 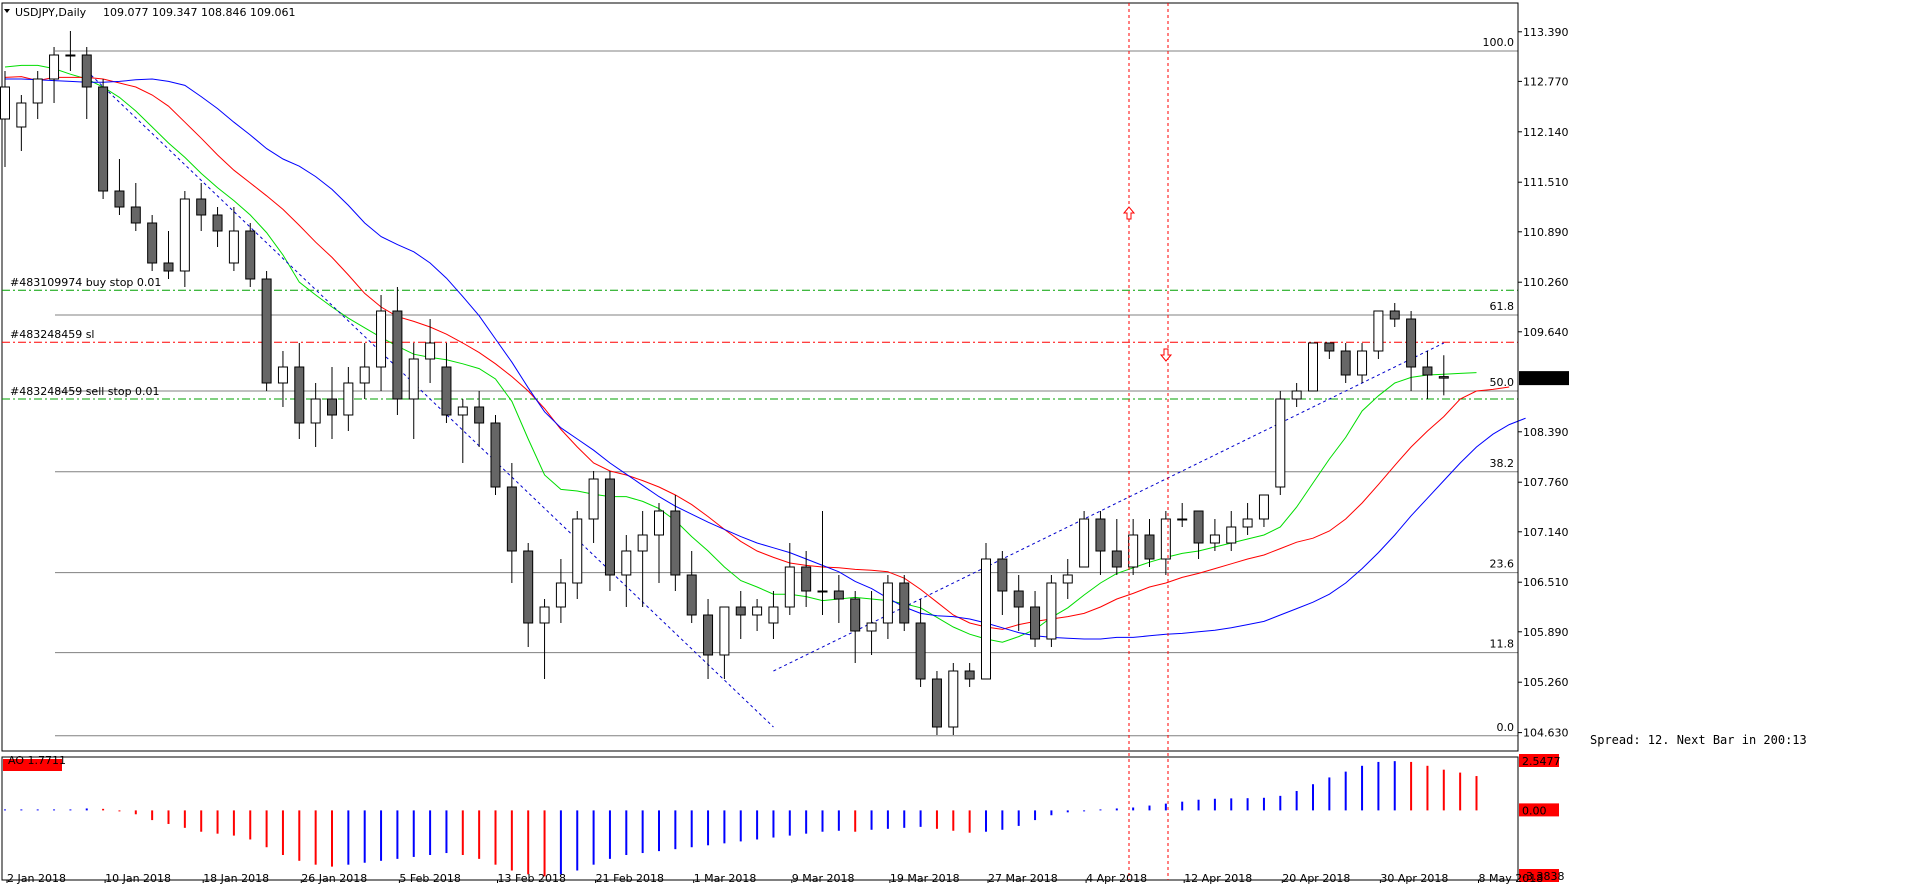 I want to click on date-tick-label: 1 Mar 2018, so click(x=725, y=878).